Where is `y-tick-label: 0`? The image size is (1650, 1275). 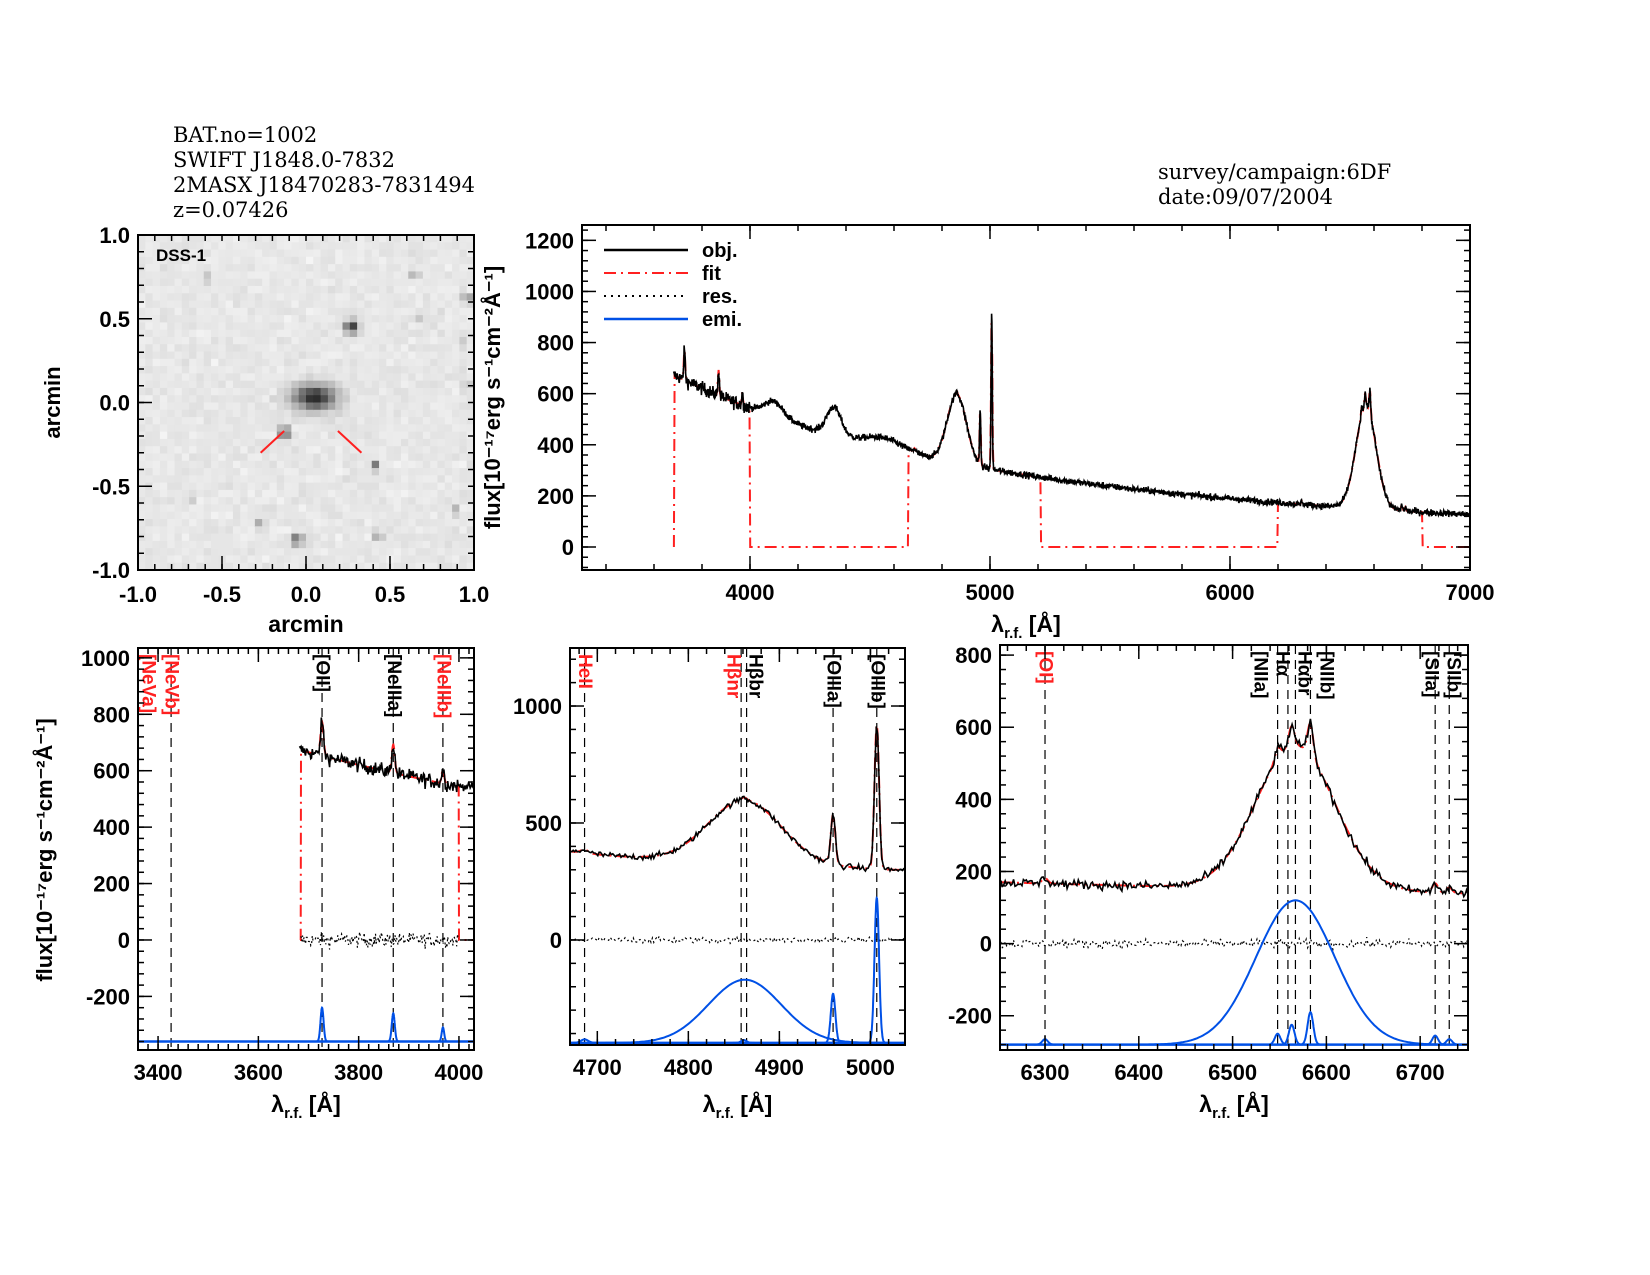 y-tick-label: 0 is located at coordinates (124, 940).